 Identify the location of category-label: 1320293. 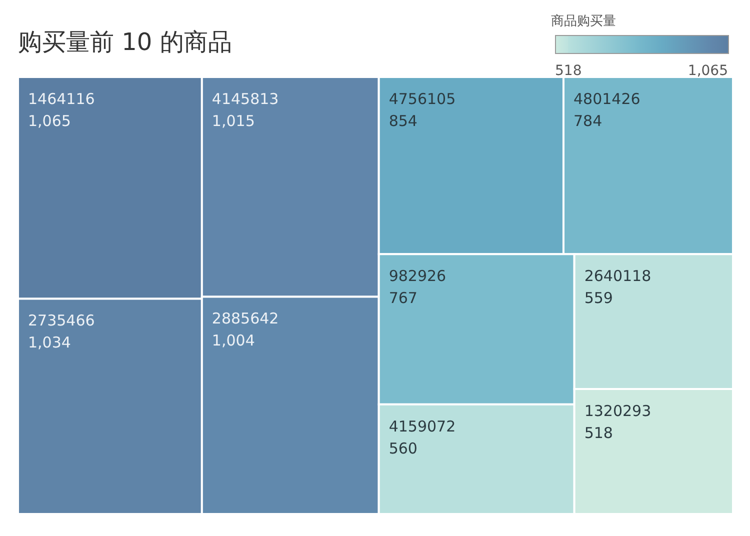
(618, 411).